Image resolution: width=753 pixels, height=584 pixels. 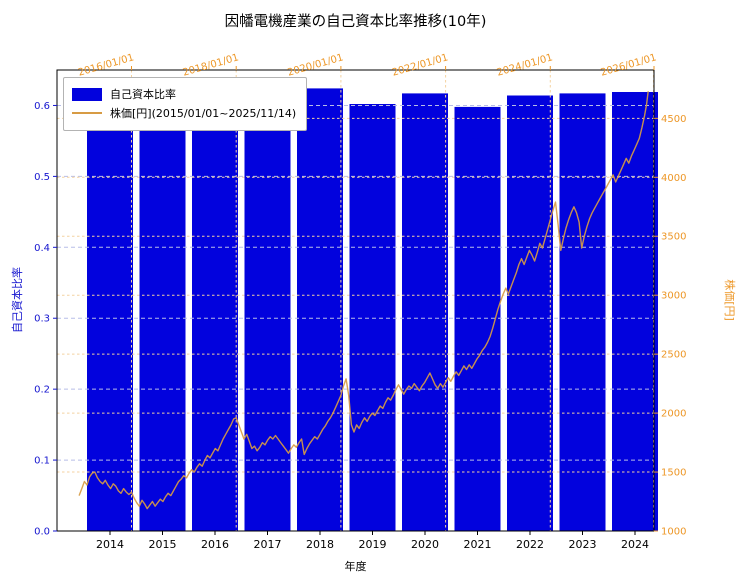 What do you see at coordinates (355, 22) in the screenshot?
I see `chart-title: 因幡電機産業の自己資本比率推移(10年)` at bounding box center [355, 22].